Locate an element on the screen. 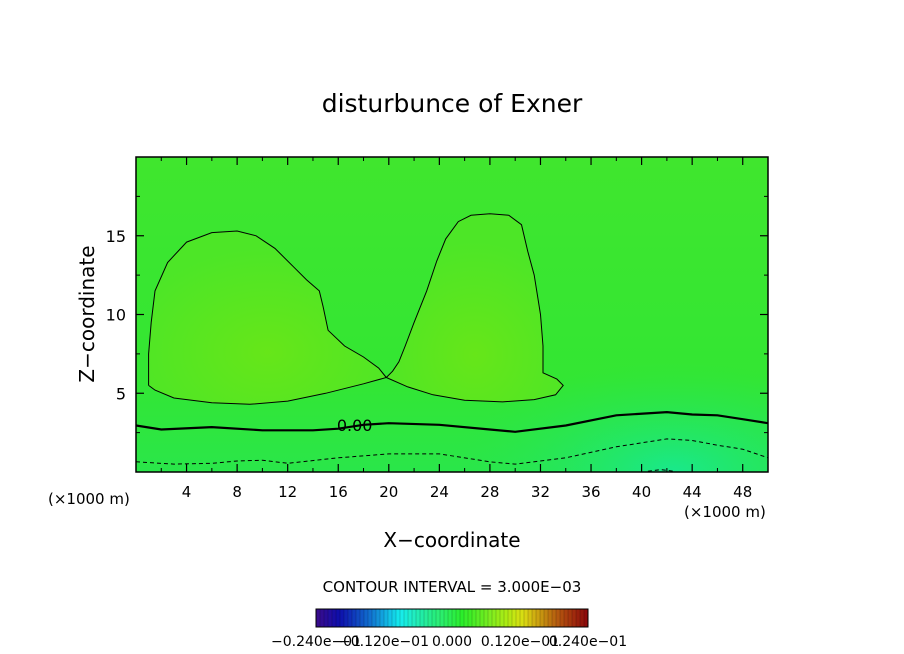 The width and height of the screenshot is (904, 654). y-tick-label: 10 is located at coordinates (116, 315).